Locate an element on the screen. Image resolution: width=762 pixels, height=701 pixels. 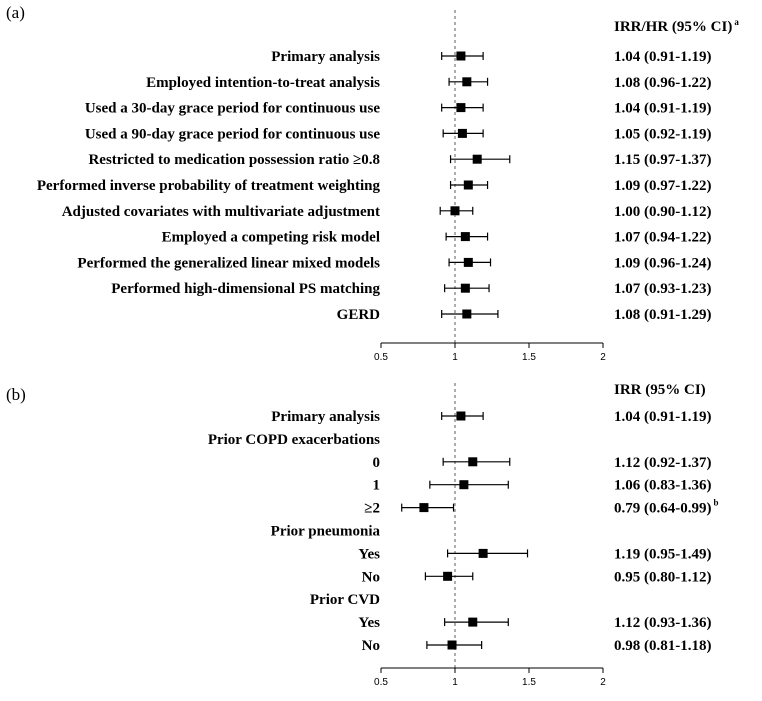
row-label: Employed intention-to-treat analysis is located at coordinates (263, 83).